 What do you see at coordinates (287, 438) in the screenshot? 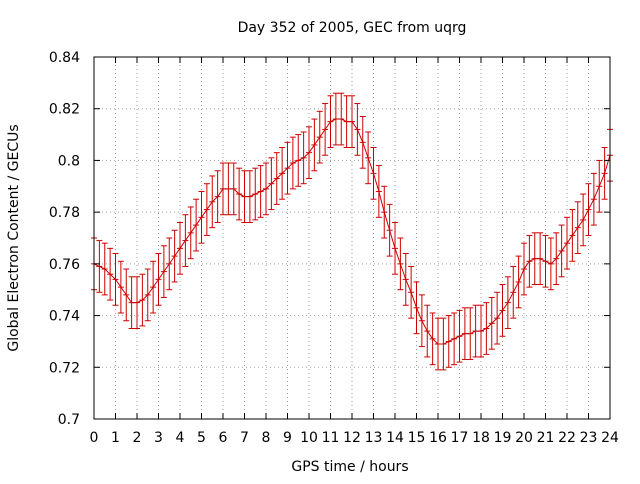
I see `x-tick-label: 9` at bounding box center [287, 438].